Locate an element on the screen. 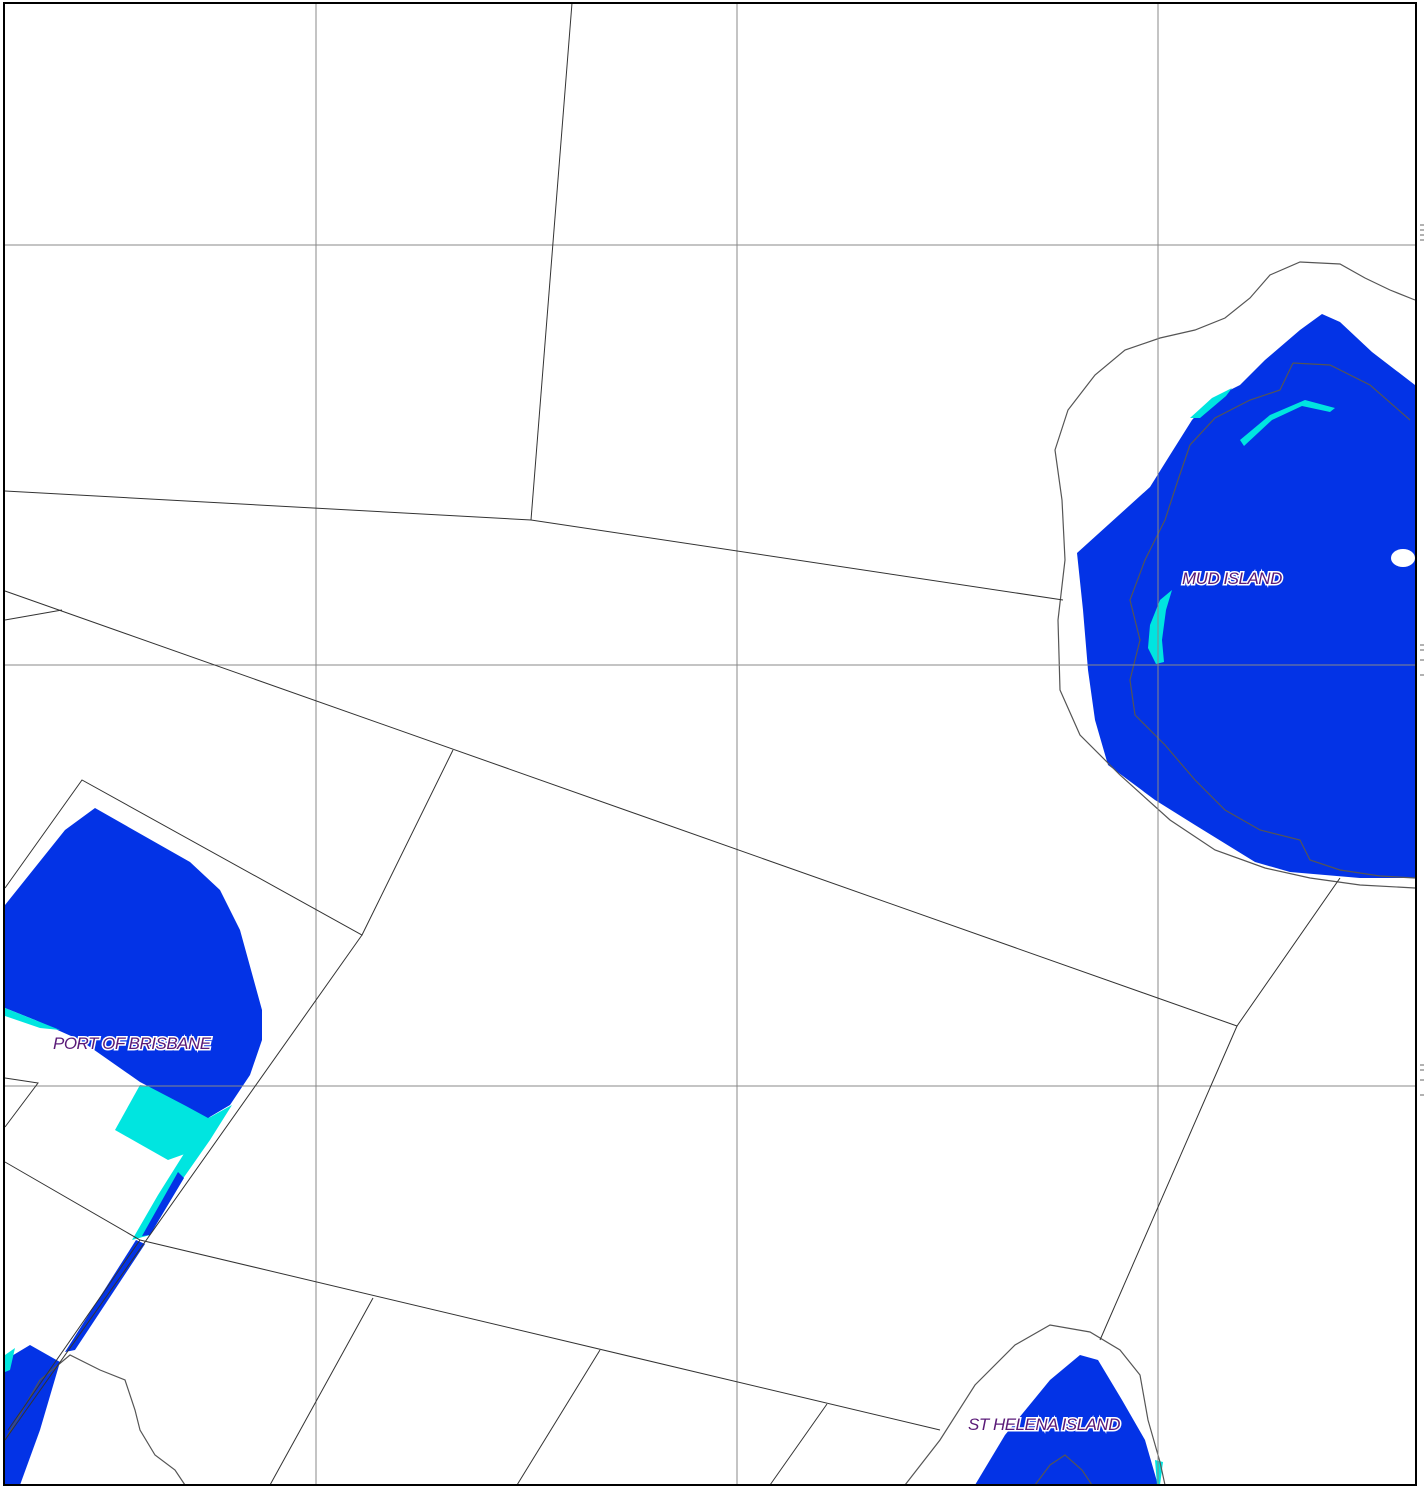 Image resolution: width=1425 pixels, height=1487 pixels. port-brisbane-deep-fill is located at coordinates (133, 963).